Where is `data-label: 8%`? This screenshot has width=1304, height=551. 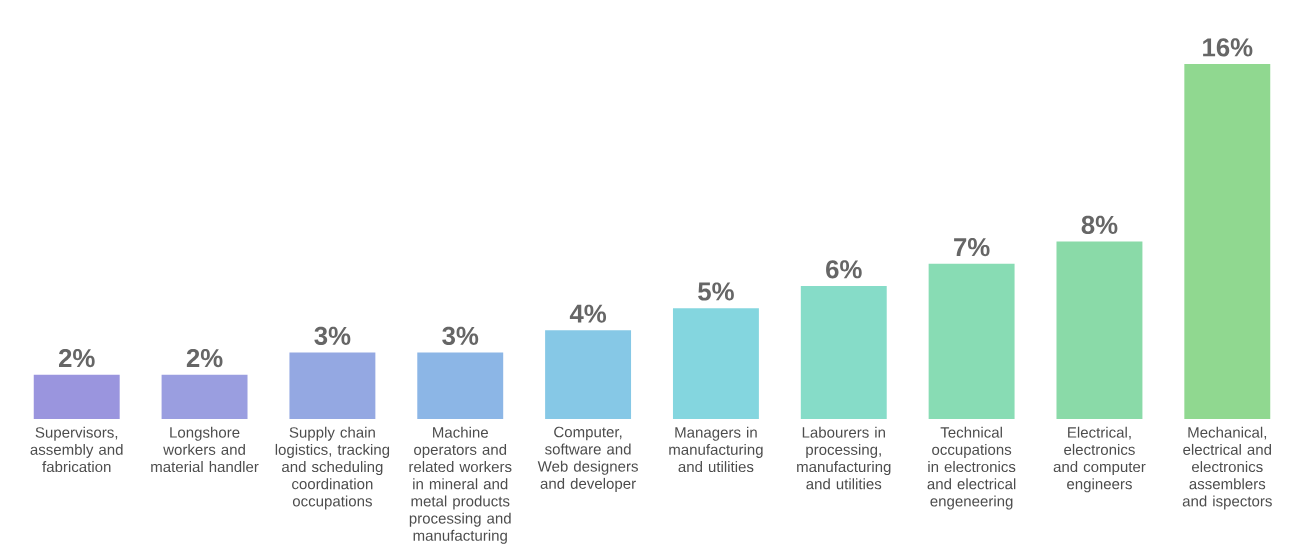
data-label: 8% is located at coordinates (1099, 225).